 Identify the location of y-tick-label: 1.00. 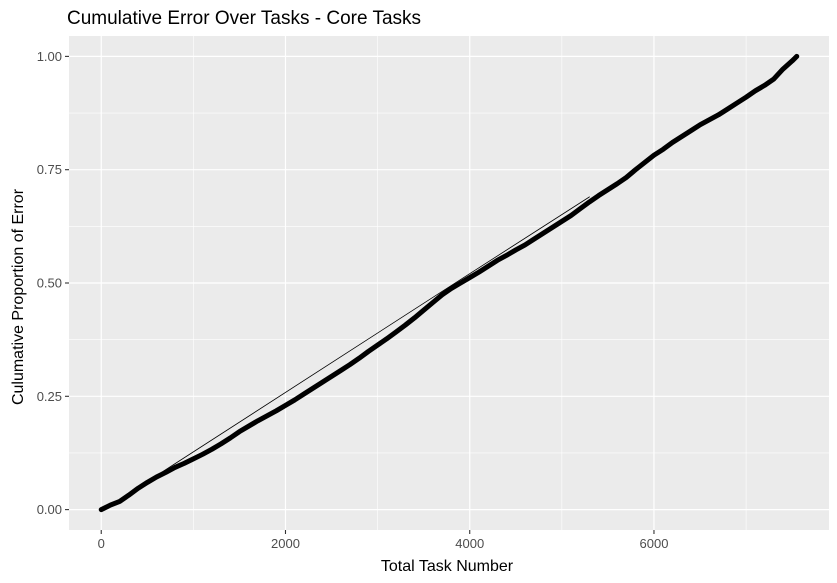
(49, 56).